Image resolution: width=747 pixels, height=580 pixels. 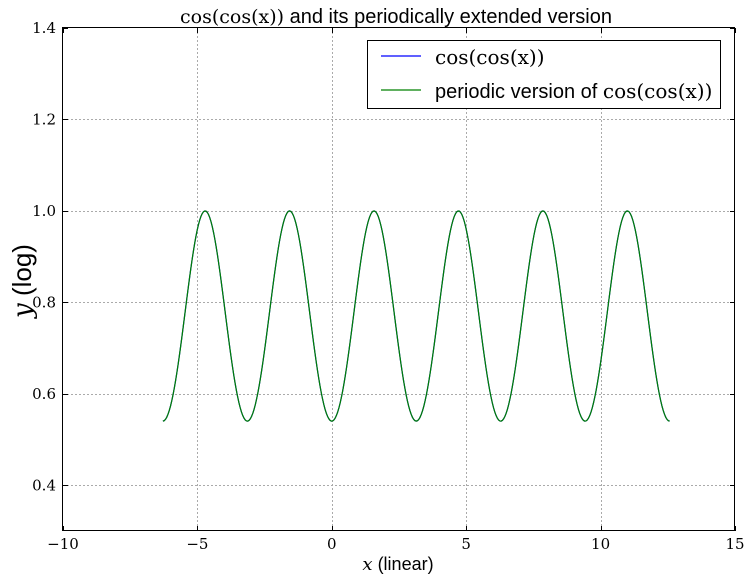 What do you see at coordinates (734, 544) in the screenshot?
I see `x-tick-label: 15` at bounding box center [734, 544].